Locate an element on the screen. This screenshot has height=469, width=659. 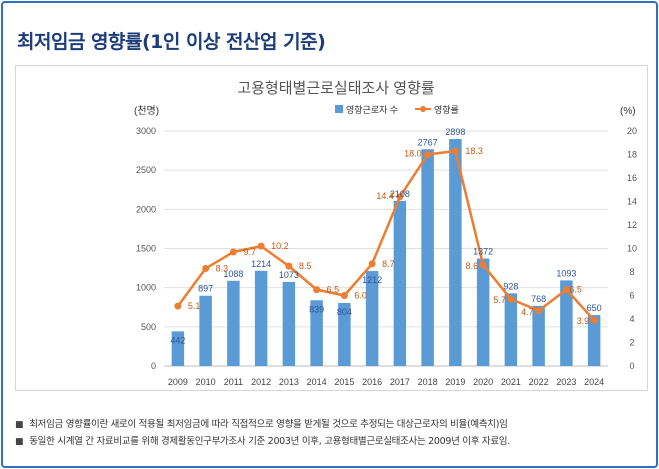
y-right-tick-label: 12 is located at coordinates (632, 225).